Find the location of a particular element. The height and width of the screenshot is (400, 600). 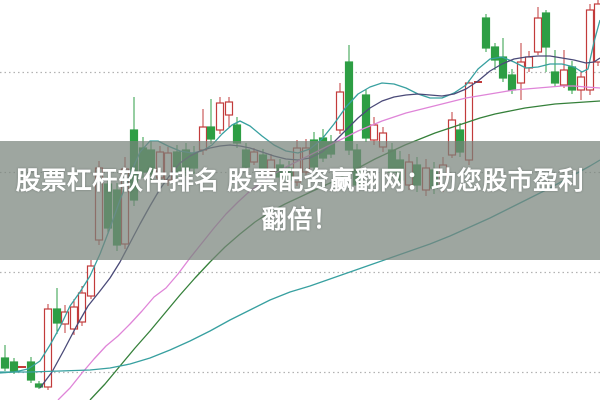

overlay-title-line2: 翻倍！ is located at coordinates (300, 219).